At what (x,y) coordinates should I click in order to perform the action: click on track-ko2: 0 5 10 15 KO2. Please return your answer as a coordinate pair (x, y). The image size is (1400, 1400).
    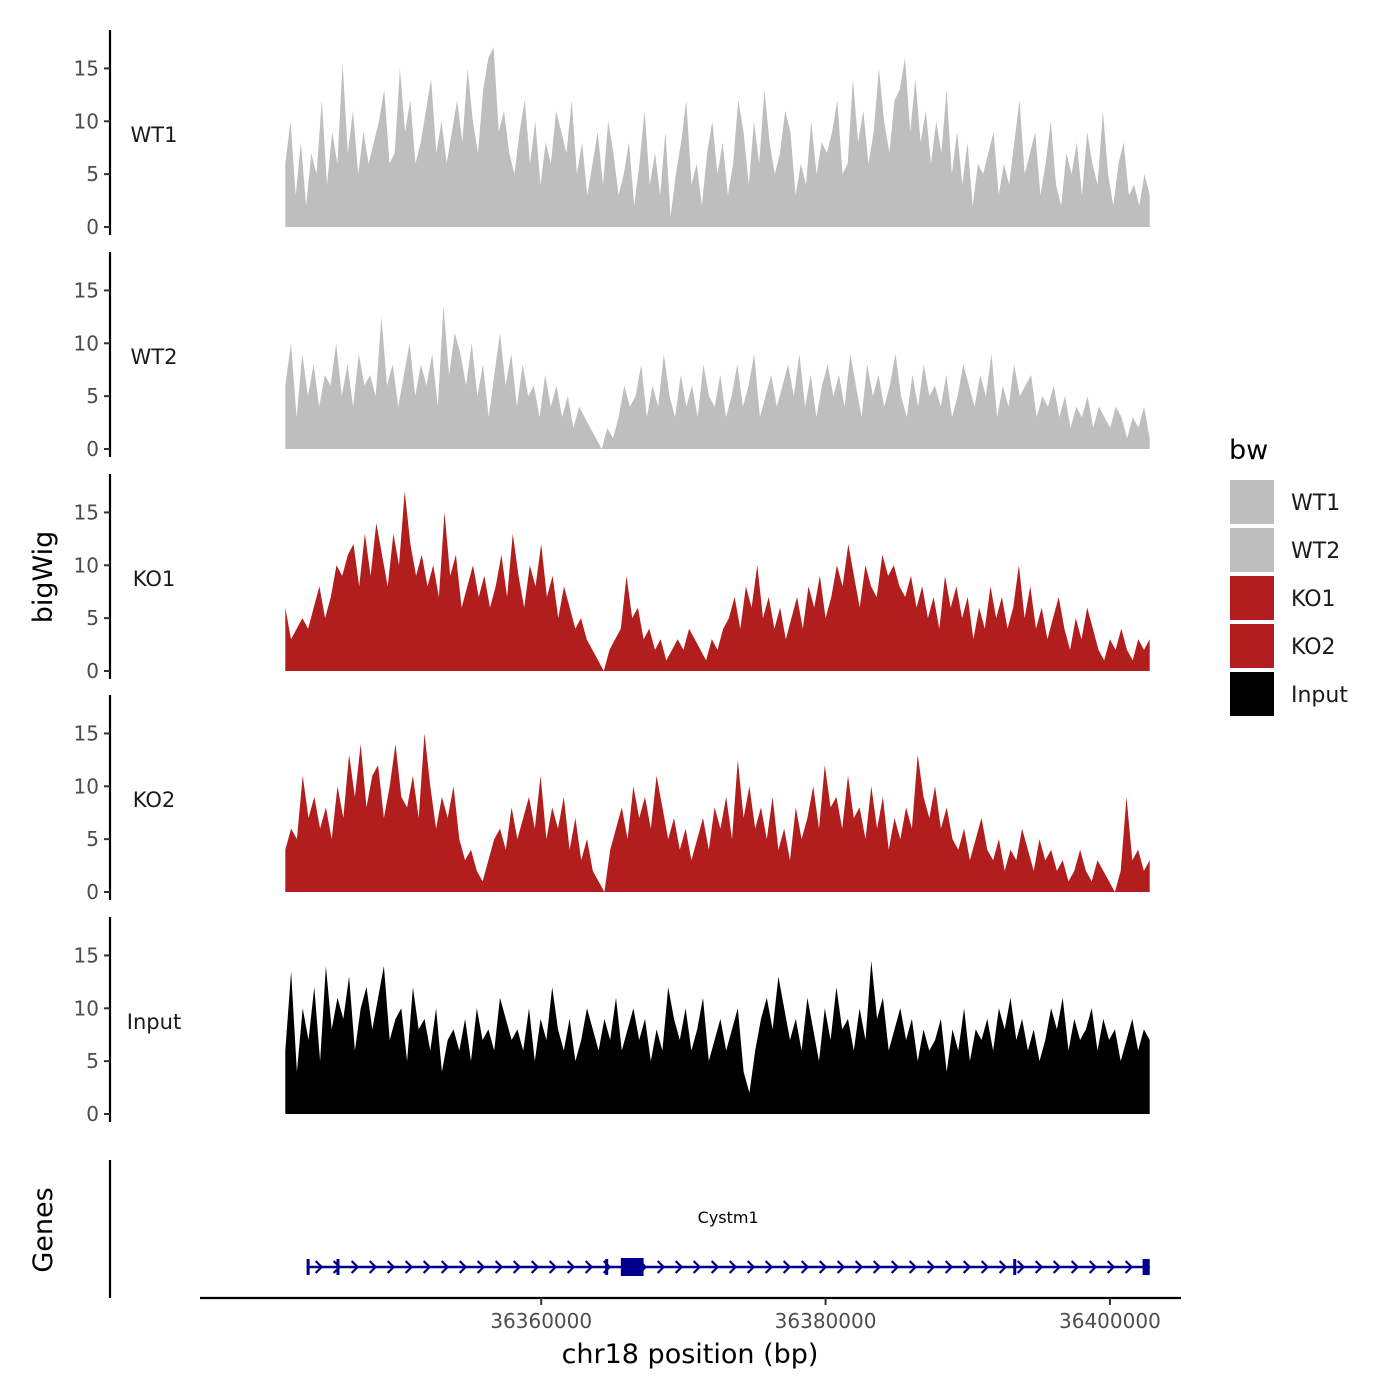
    Looking at the image, I should click on (612, 799).